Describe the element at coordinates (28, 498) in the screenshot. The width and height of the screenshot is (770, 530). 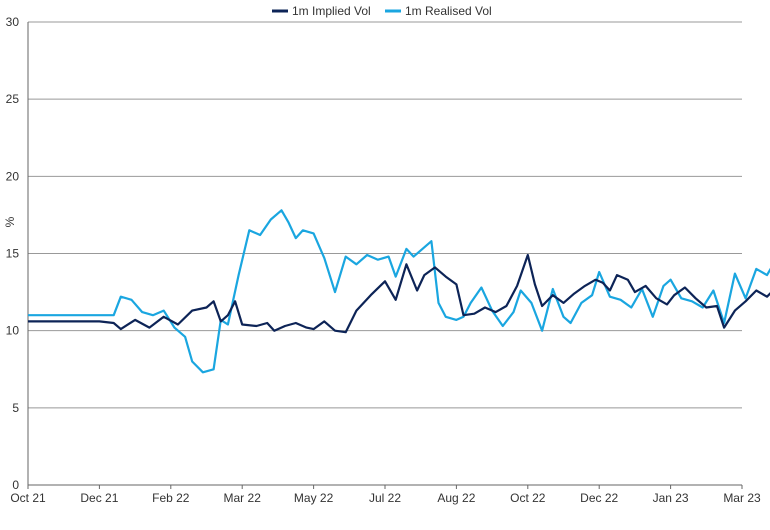
I see `x-tick-label: Oct 21` at that location.